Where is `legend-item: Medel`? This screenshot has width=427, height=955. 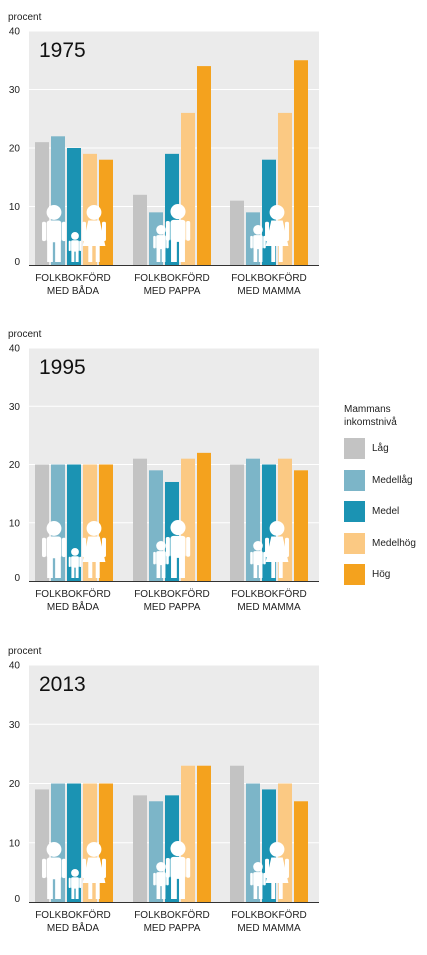
legend-item: Medel is located at coordinates (385, 511).